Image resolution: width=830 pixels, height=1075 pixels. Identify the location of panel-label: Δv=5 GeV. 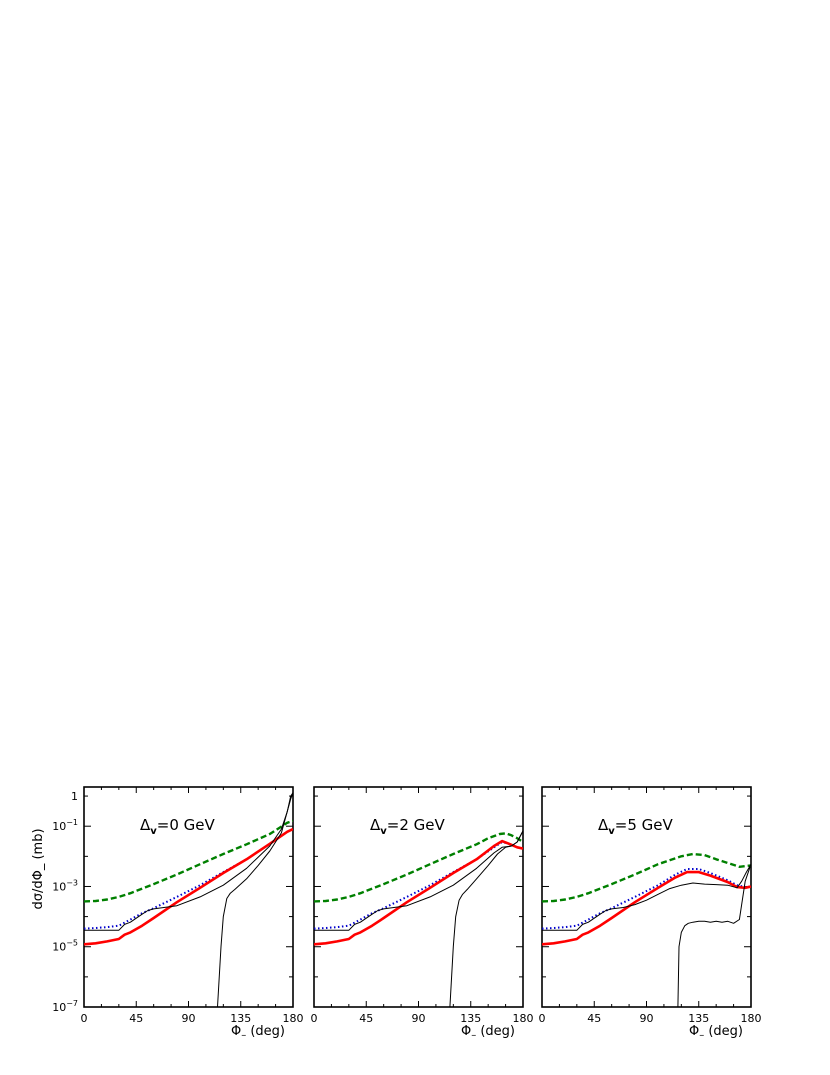
(636, 826).